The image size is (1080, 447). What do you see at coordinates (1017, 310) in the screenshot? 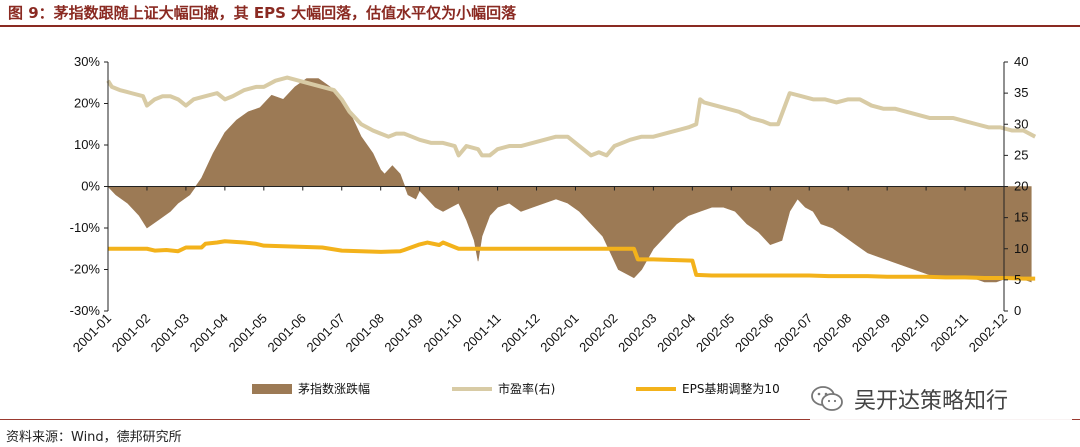
I see `right-tick-label: 0` at bounding box center [1017, 310].